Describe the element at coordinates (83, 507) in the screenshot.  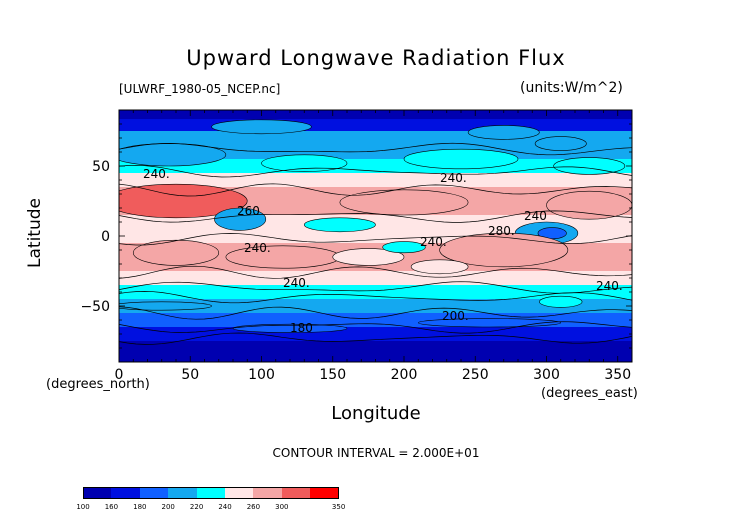
I see `colorbar-label: 100` at that location.